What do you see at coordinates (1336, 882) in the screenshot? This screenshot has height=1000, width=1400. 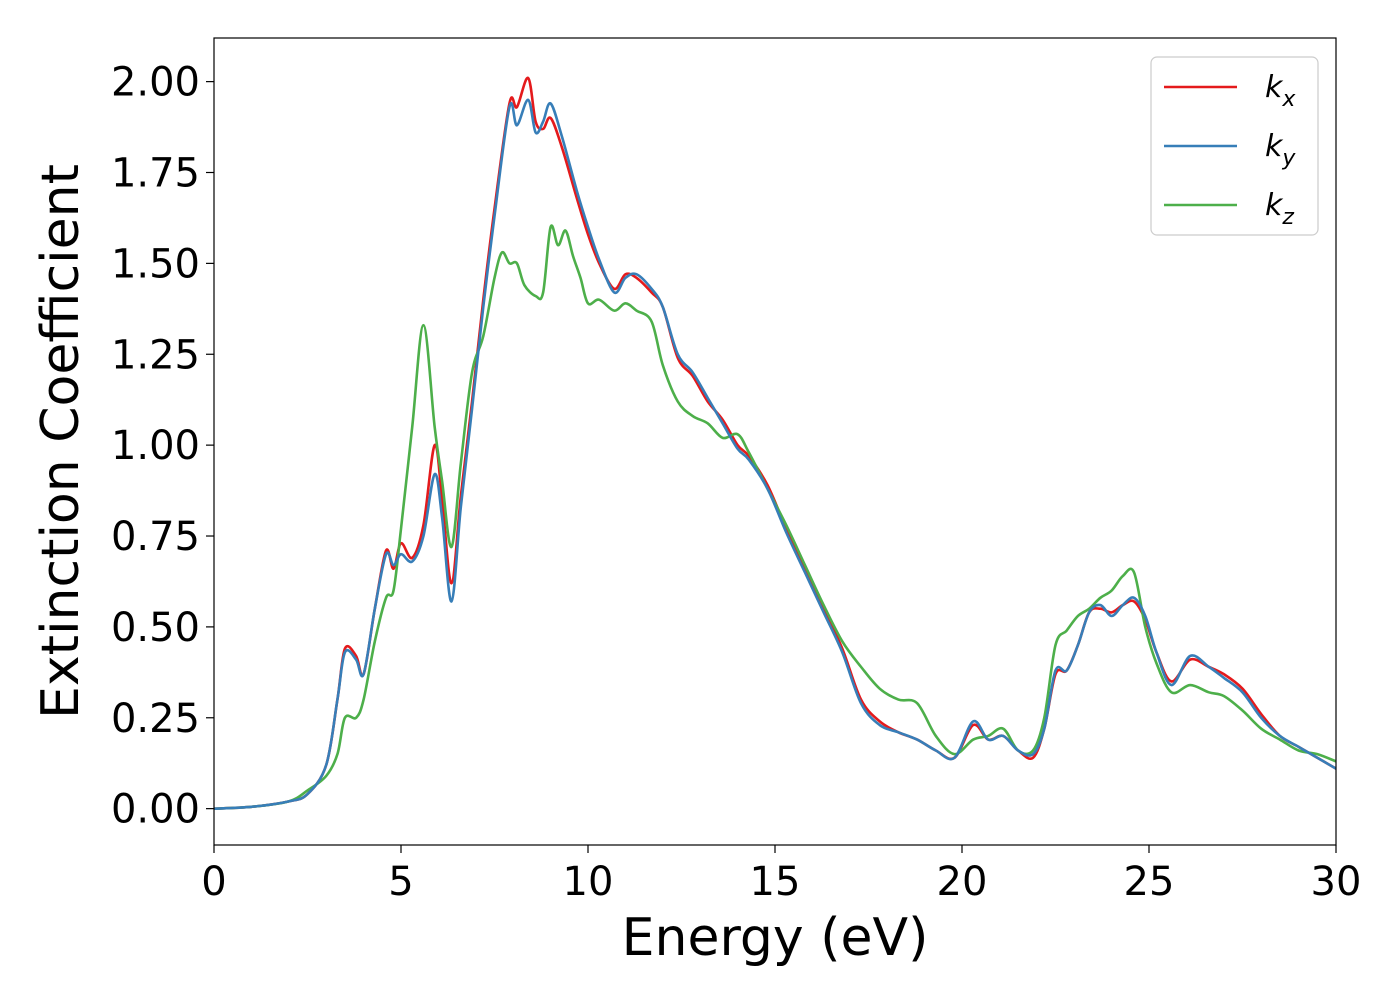 I see `x-tick-label: 30` at bounding box center [1336, 882].